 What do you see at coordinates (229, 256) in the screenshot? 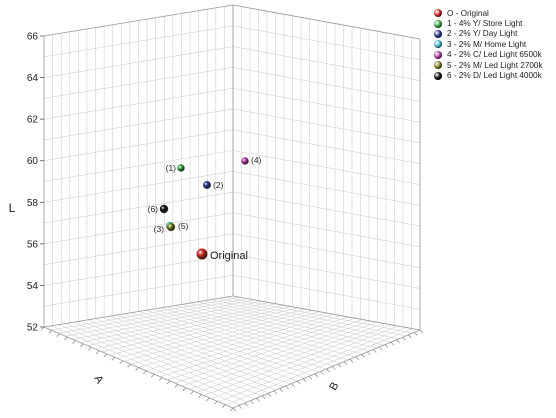
I see `data-point-label-0: Original` at bounding box center [229, 256].